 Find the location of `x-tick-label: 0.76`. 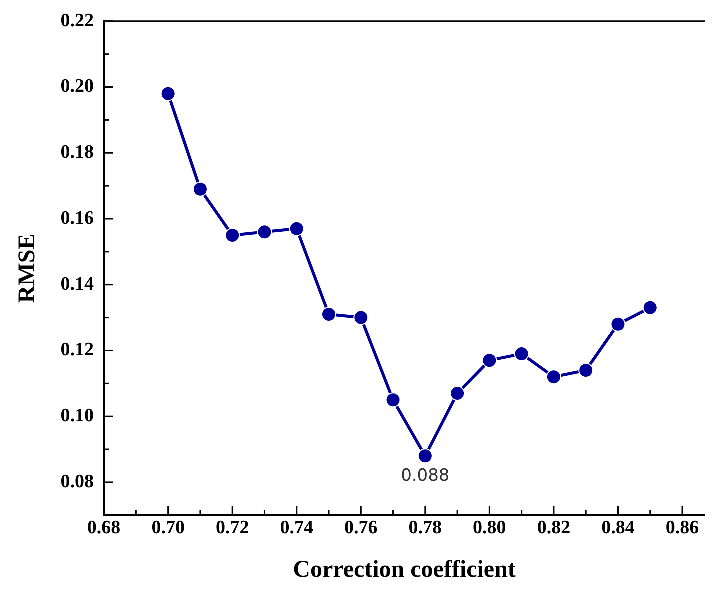

x-tick-label: 0.76 is located at coordinates (361, 528).